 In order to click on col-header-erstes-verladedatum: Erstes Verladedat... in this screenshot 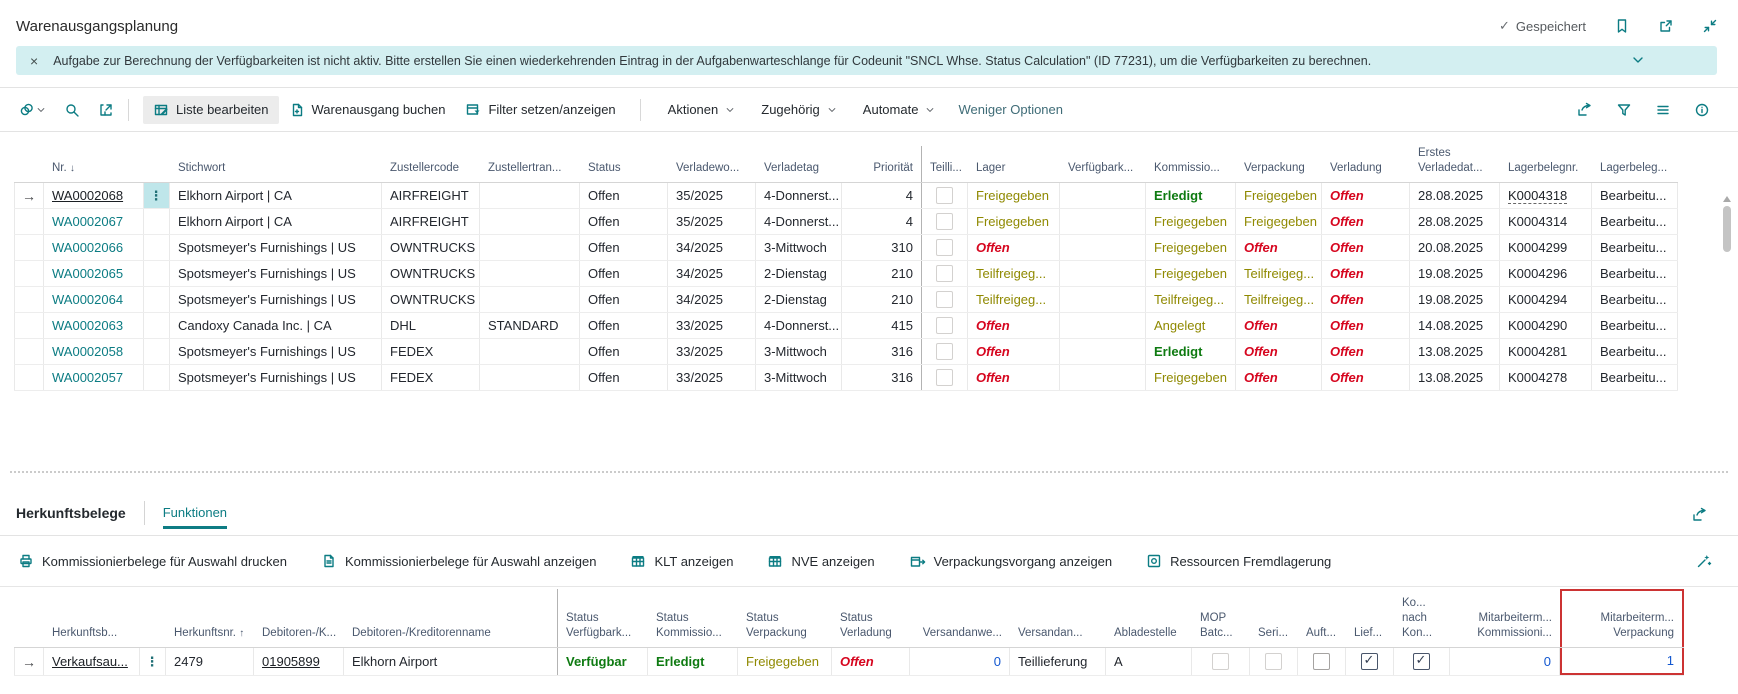, I will do `click(1450, 161)`.